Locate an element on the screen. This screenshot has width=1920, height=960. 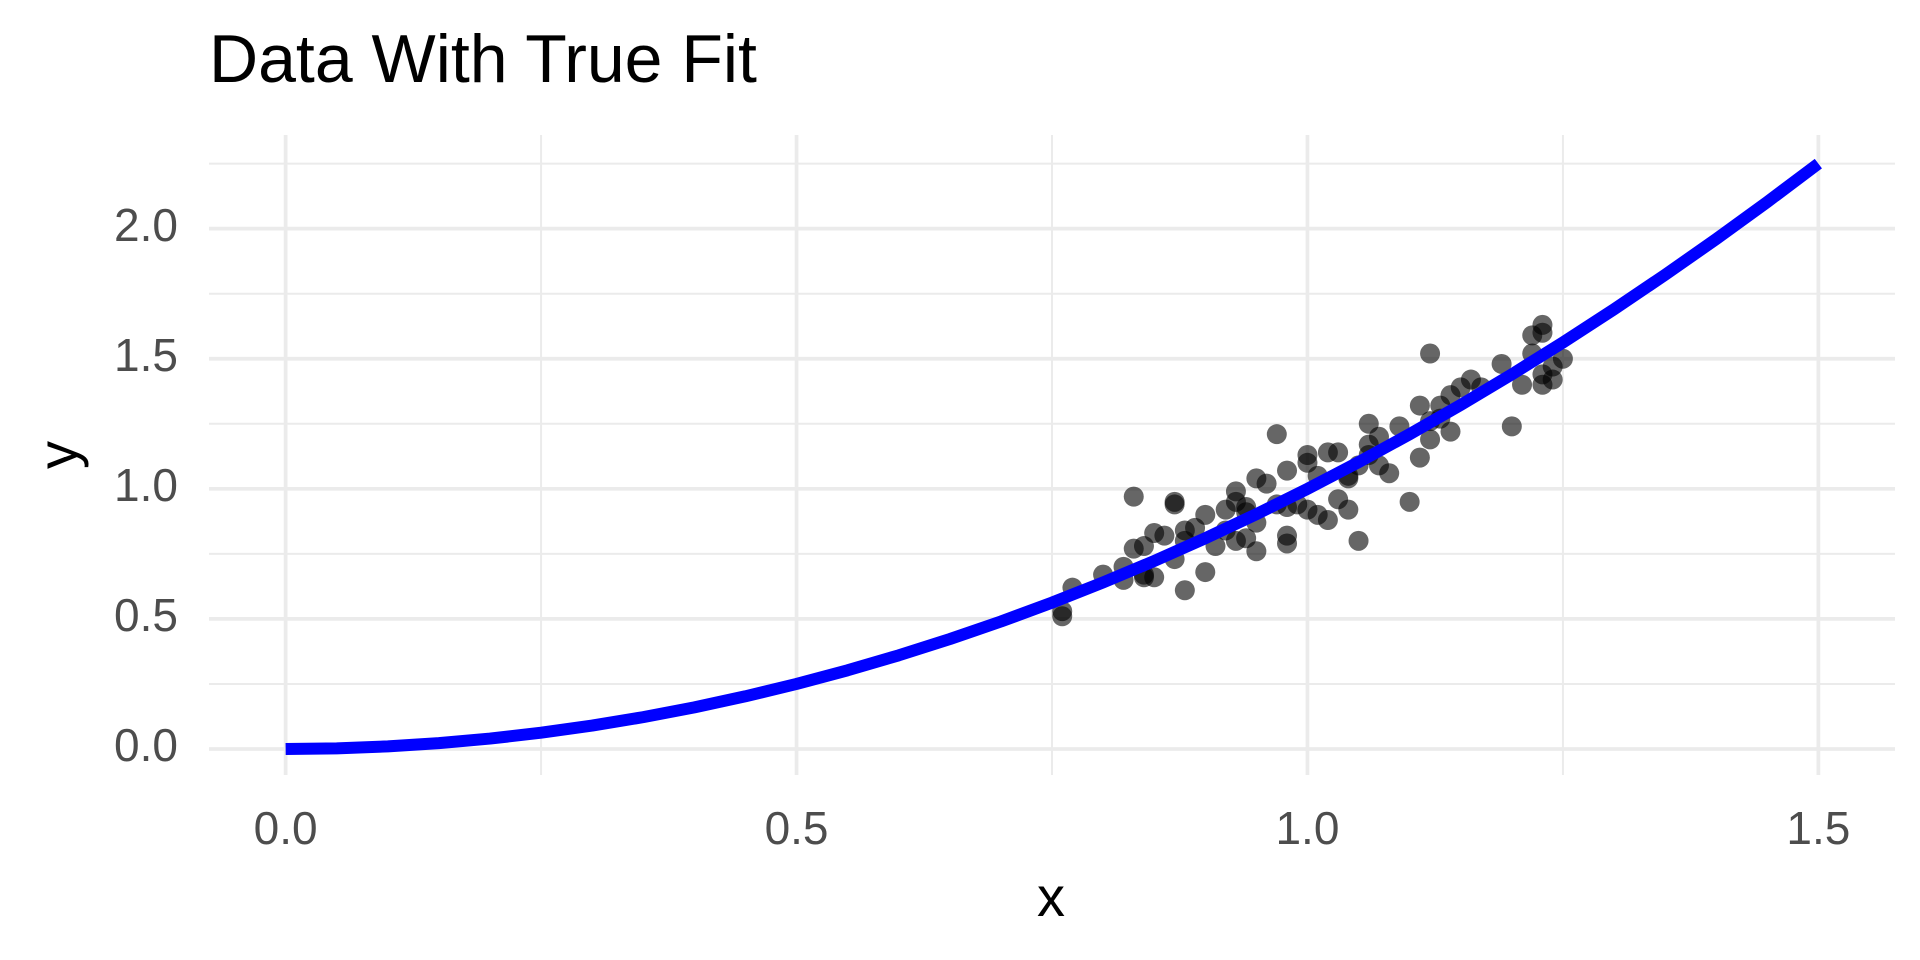
y-tick-label: 1.0 is located at coordinates (146, 485).